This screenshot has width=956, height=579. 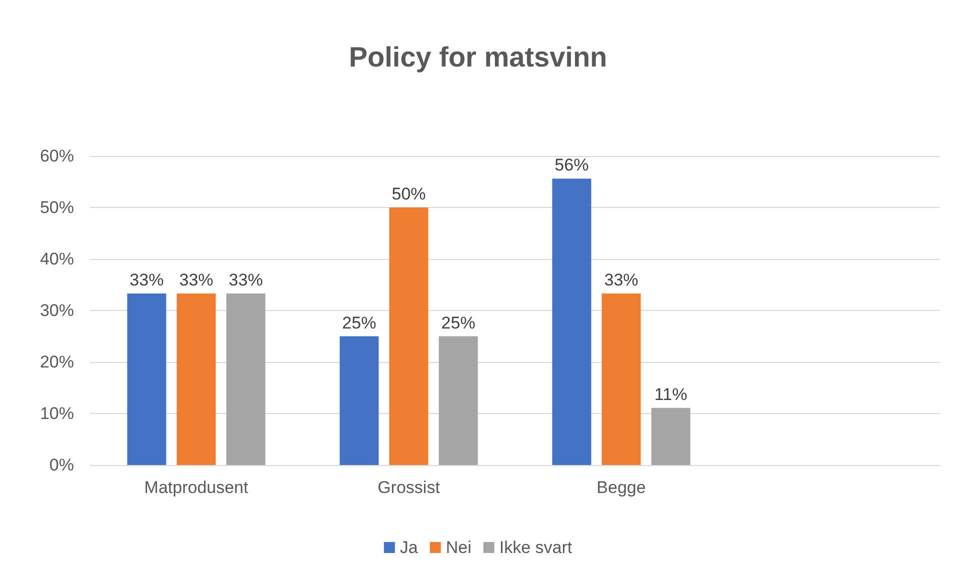 I want to click on x-tick-label: Matprodusent, so click(x=196, y=487).